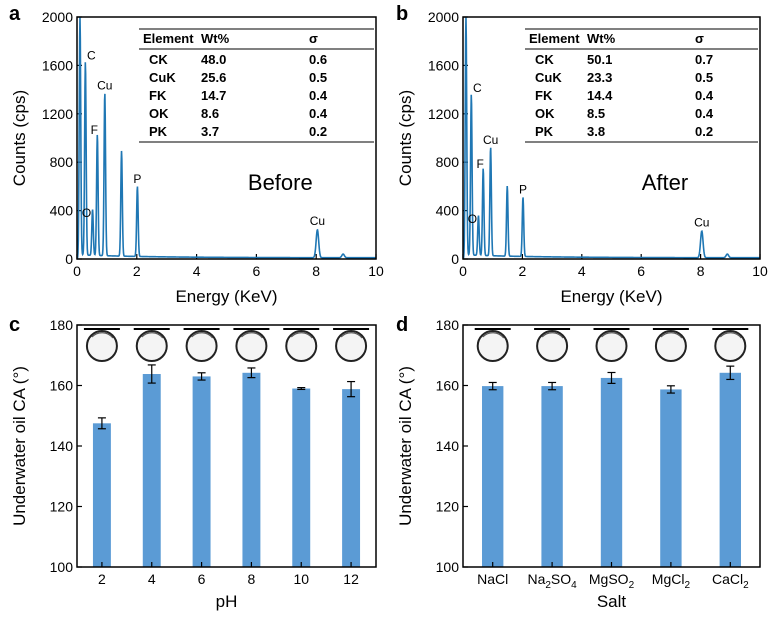 The image size is (776, 629). I want to click on table-cell: 0.5, so click(704, 77).